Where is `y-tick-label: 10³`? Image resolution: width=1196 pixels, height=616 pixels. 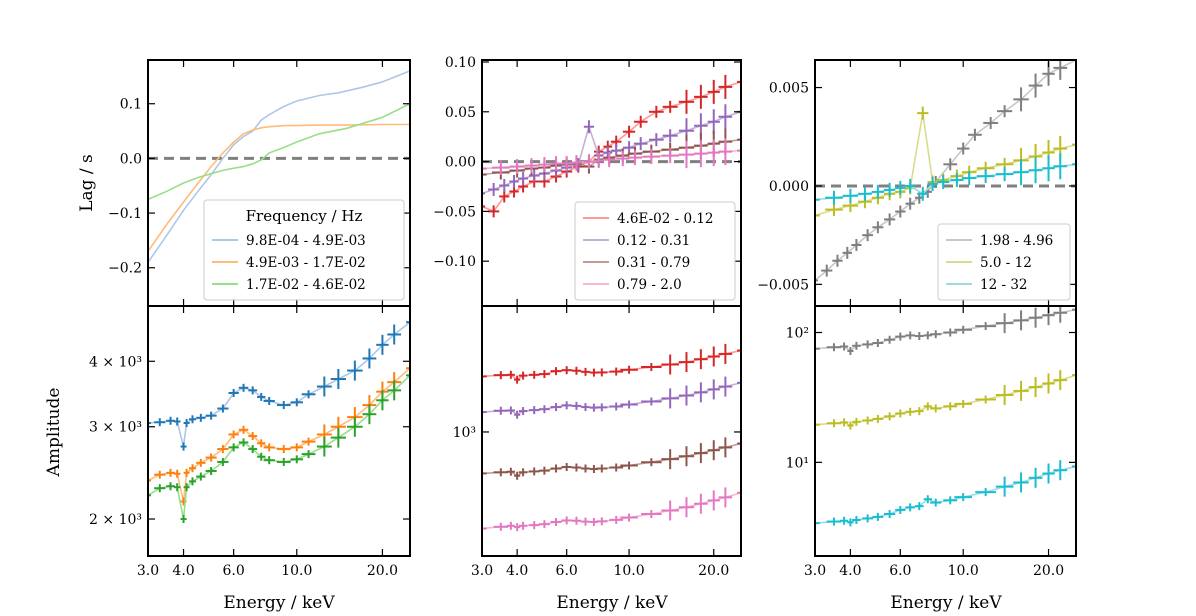
y-tick-label: 10³ is located at coordinates (464, 433).